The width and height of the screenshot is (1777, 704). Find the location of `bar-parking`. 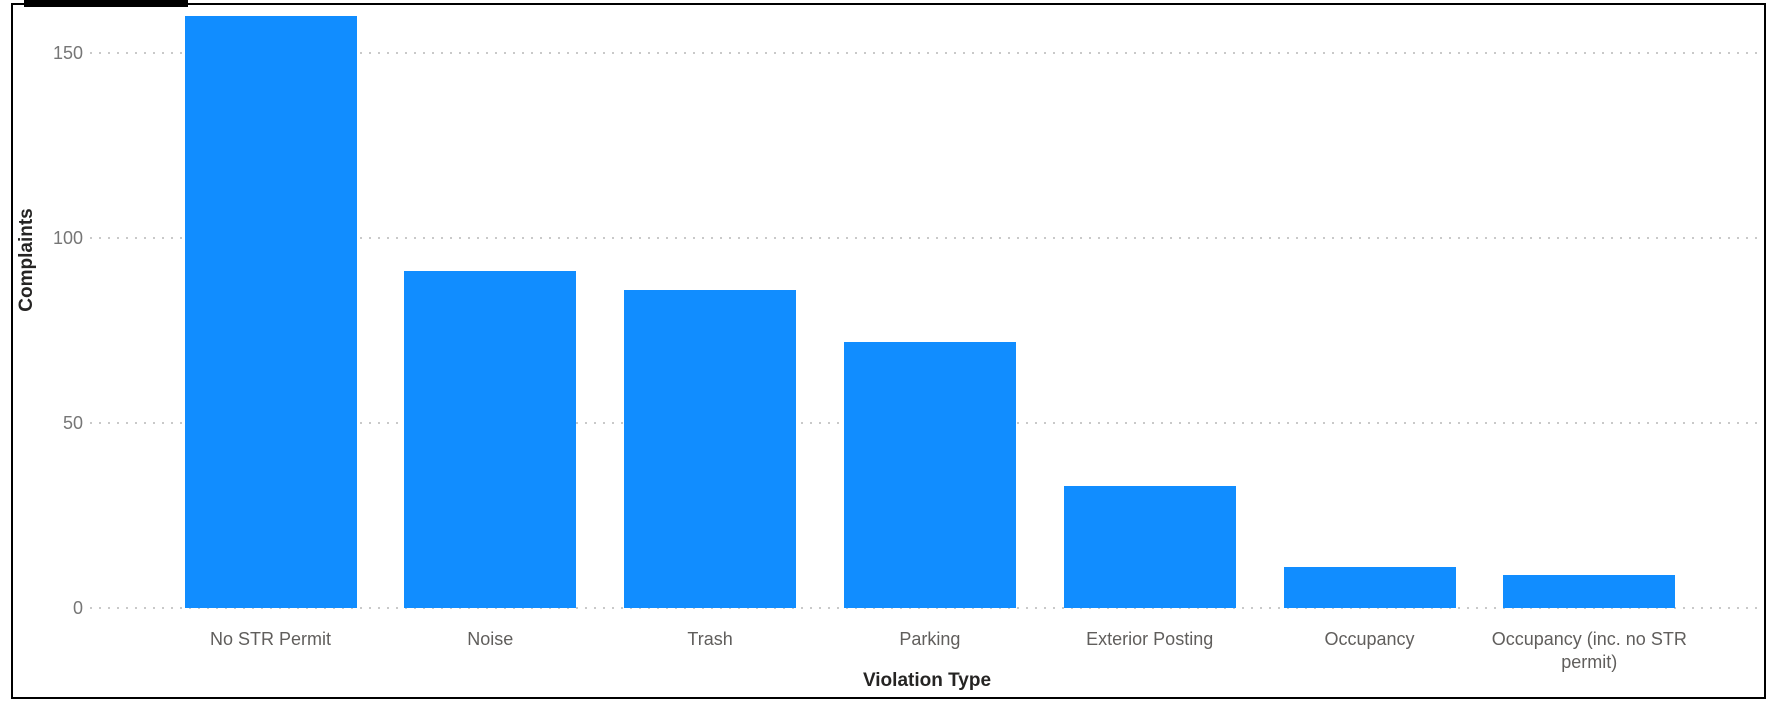

bar-parking is located at coordinates (929, 475).